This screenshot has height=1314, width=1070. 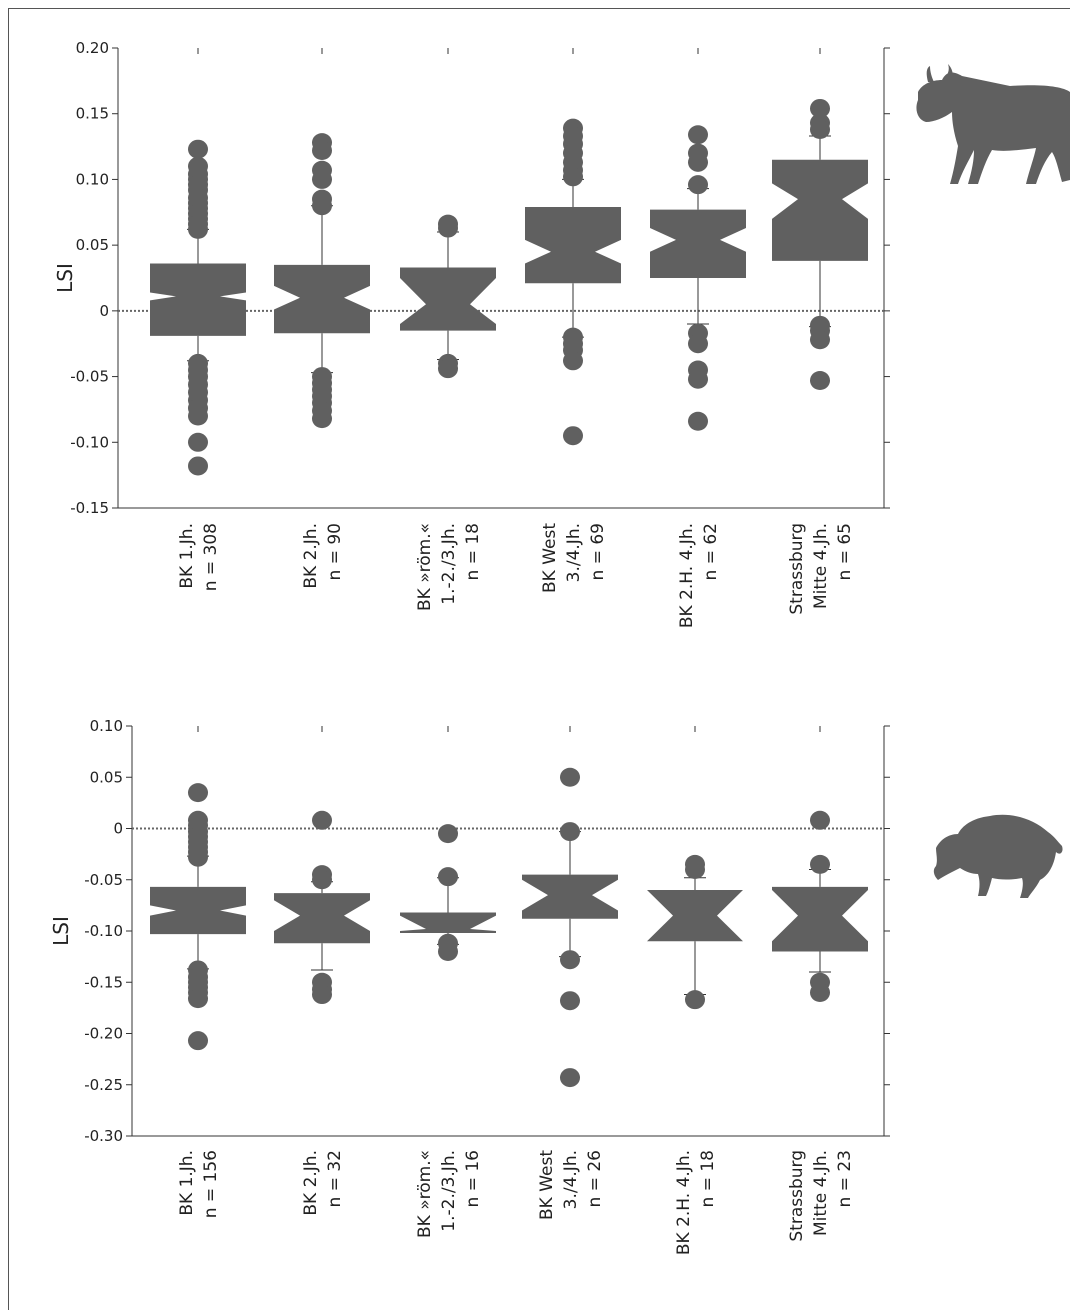 I want to click on x-category-label: n = 65, so click(x=845, y=551).